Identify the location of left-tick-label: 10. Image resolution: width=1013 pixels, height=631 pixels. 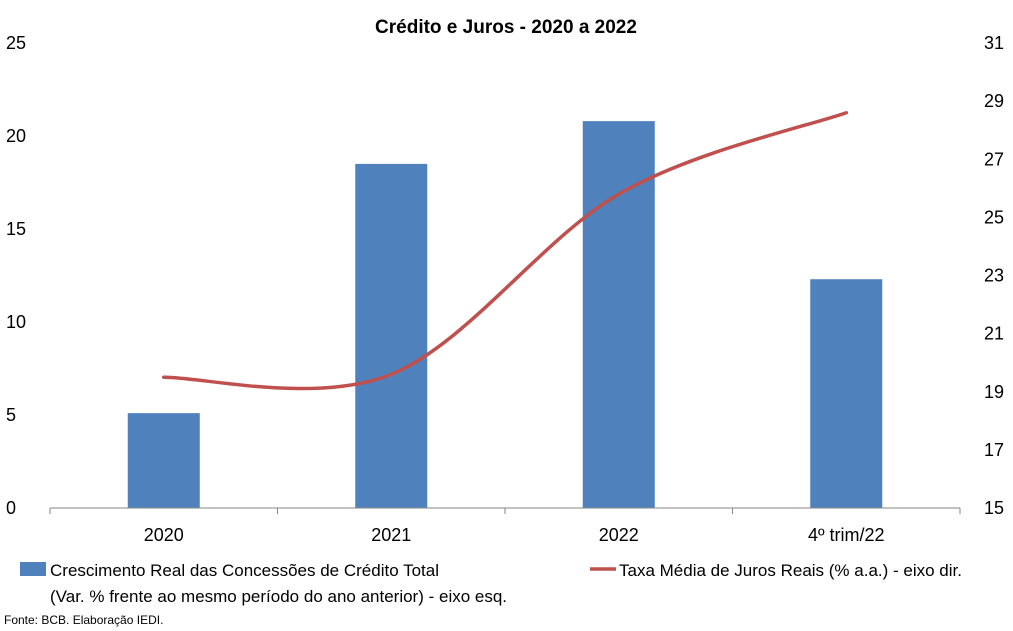
(16, 322).